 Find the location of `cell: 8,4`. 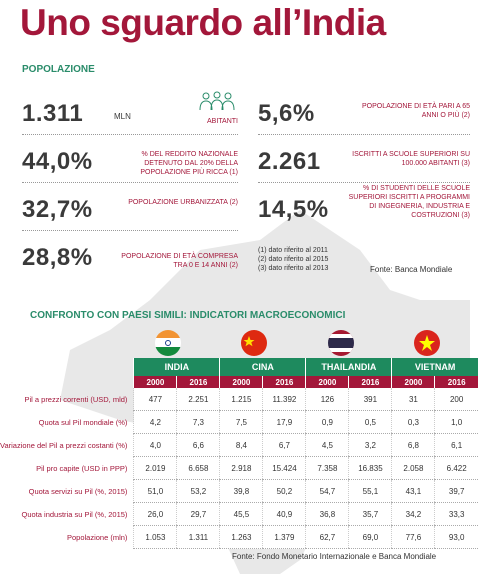

cell: 8,4 is located at coordinates (241, 445).